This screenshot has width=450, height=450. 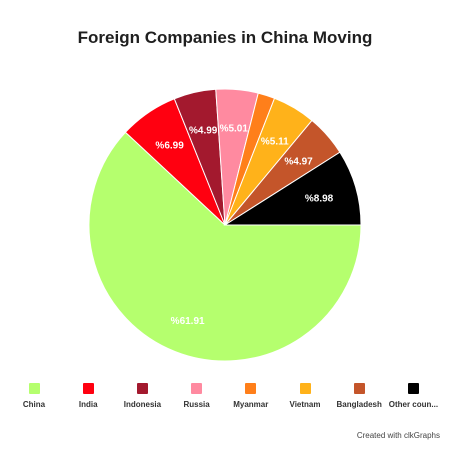 What do you see at coordinates (197, 396) in the screenshot?
I see `legend-item: Russia` at bounding box center [197, 396].